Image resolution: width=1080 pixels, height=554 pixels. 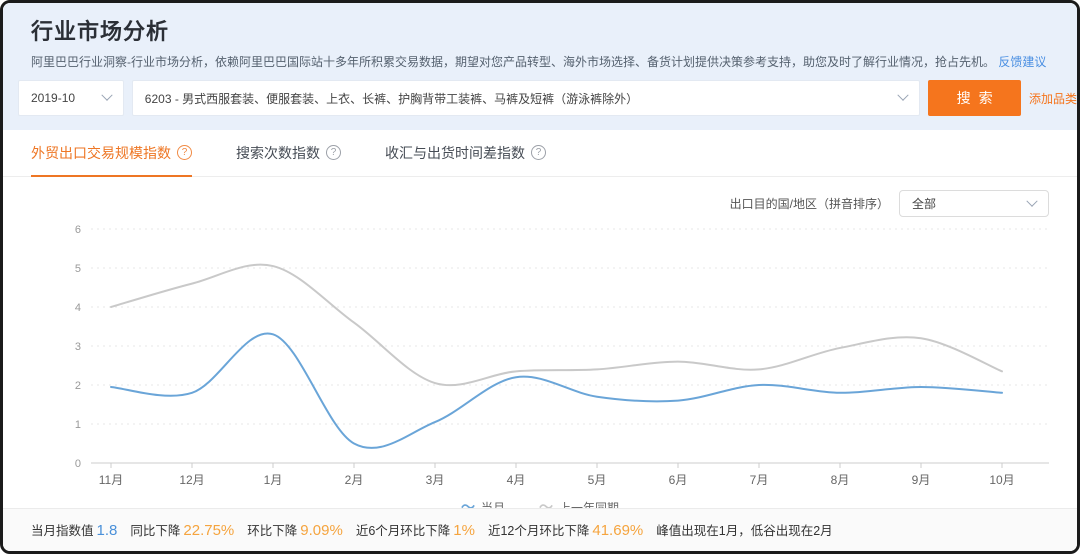 I want to click on month-select: 2019-10, so click(x=71, y=98).